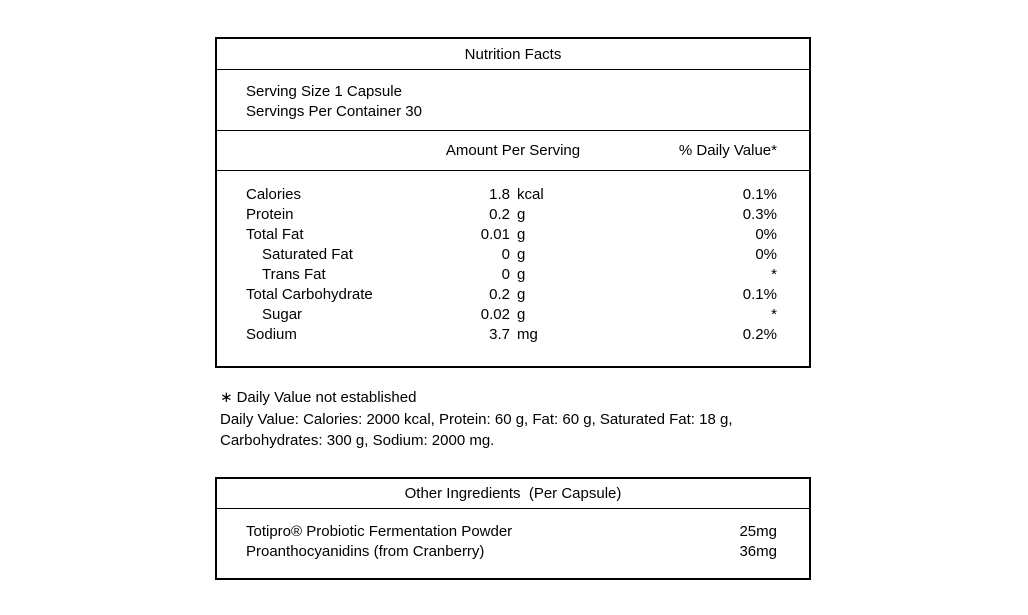 This screenshot has width=1028, height=615. Describe the element at coordinates (226, 397) in the screenshot. I see `asterisk-symbol: ∗` at that location.